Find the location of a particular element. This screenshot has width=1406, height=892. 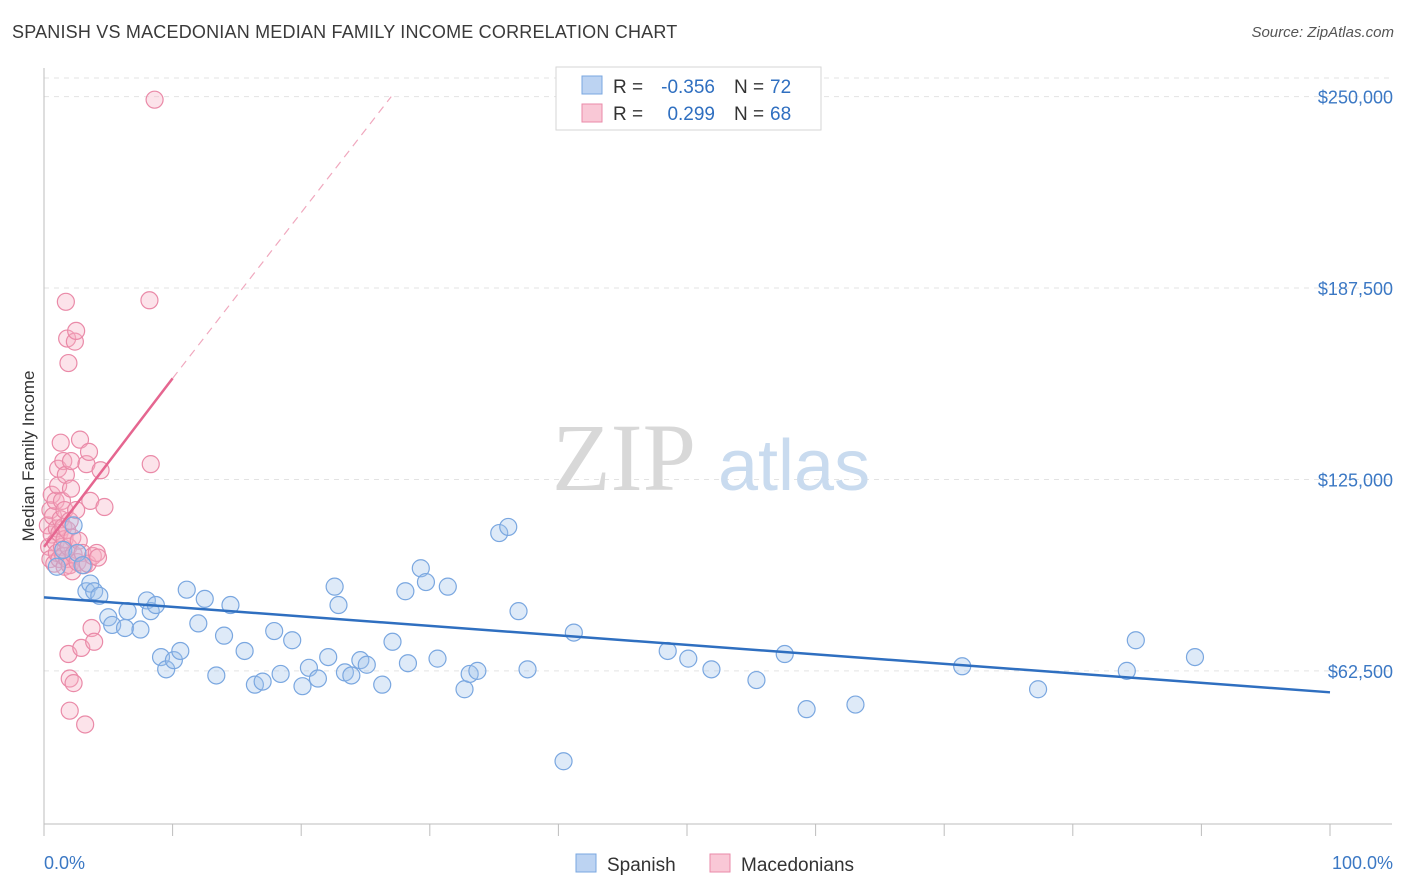

legend-swatch-macedonian is located at coordinates (592, 113).